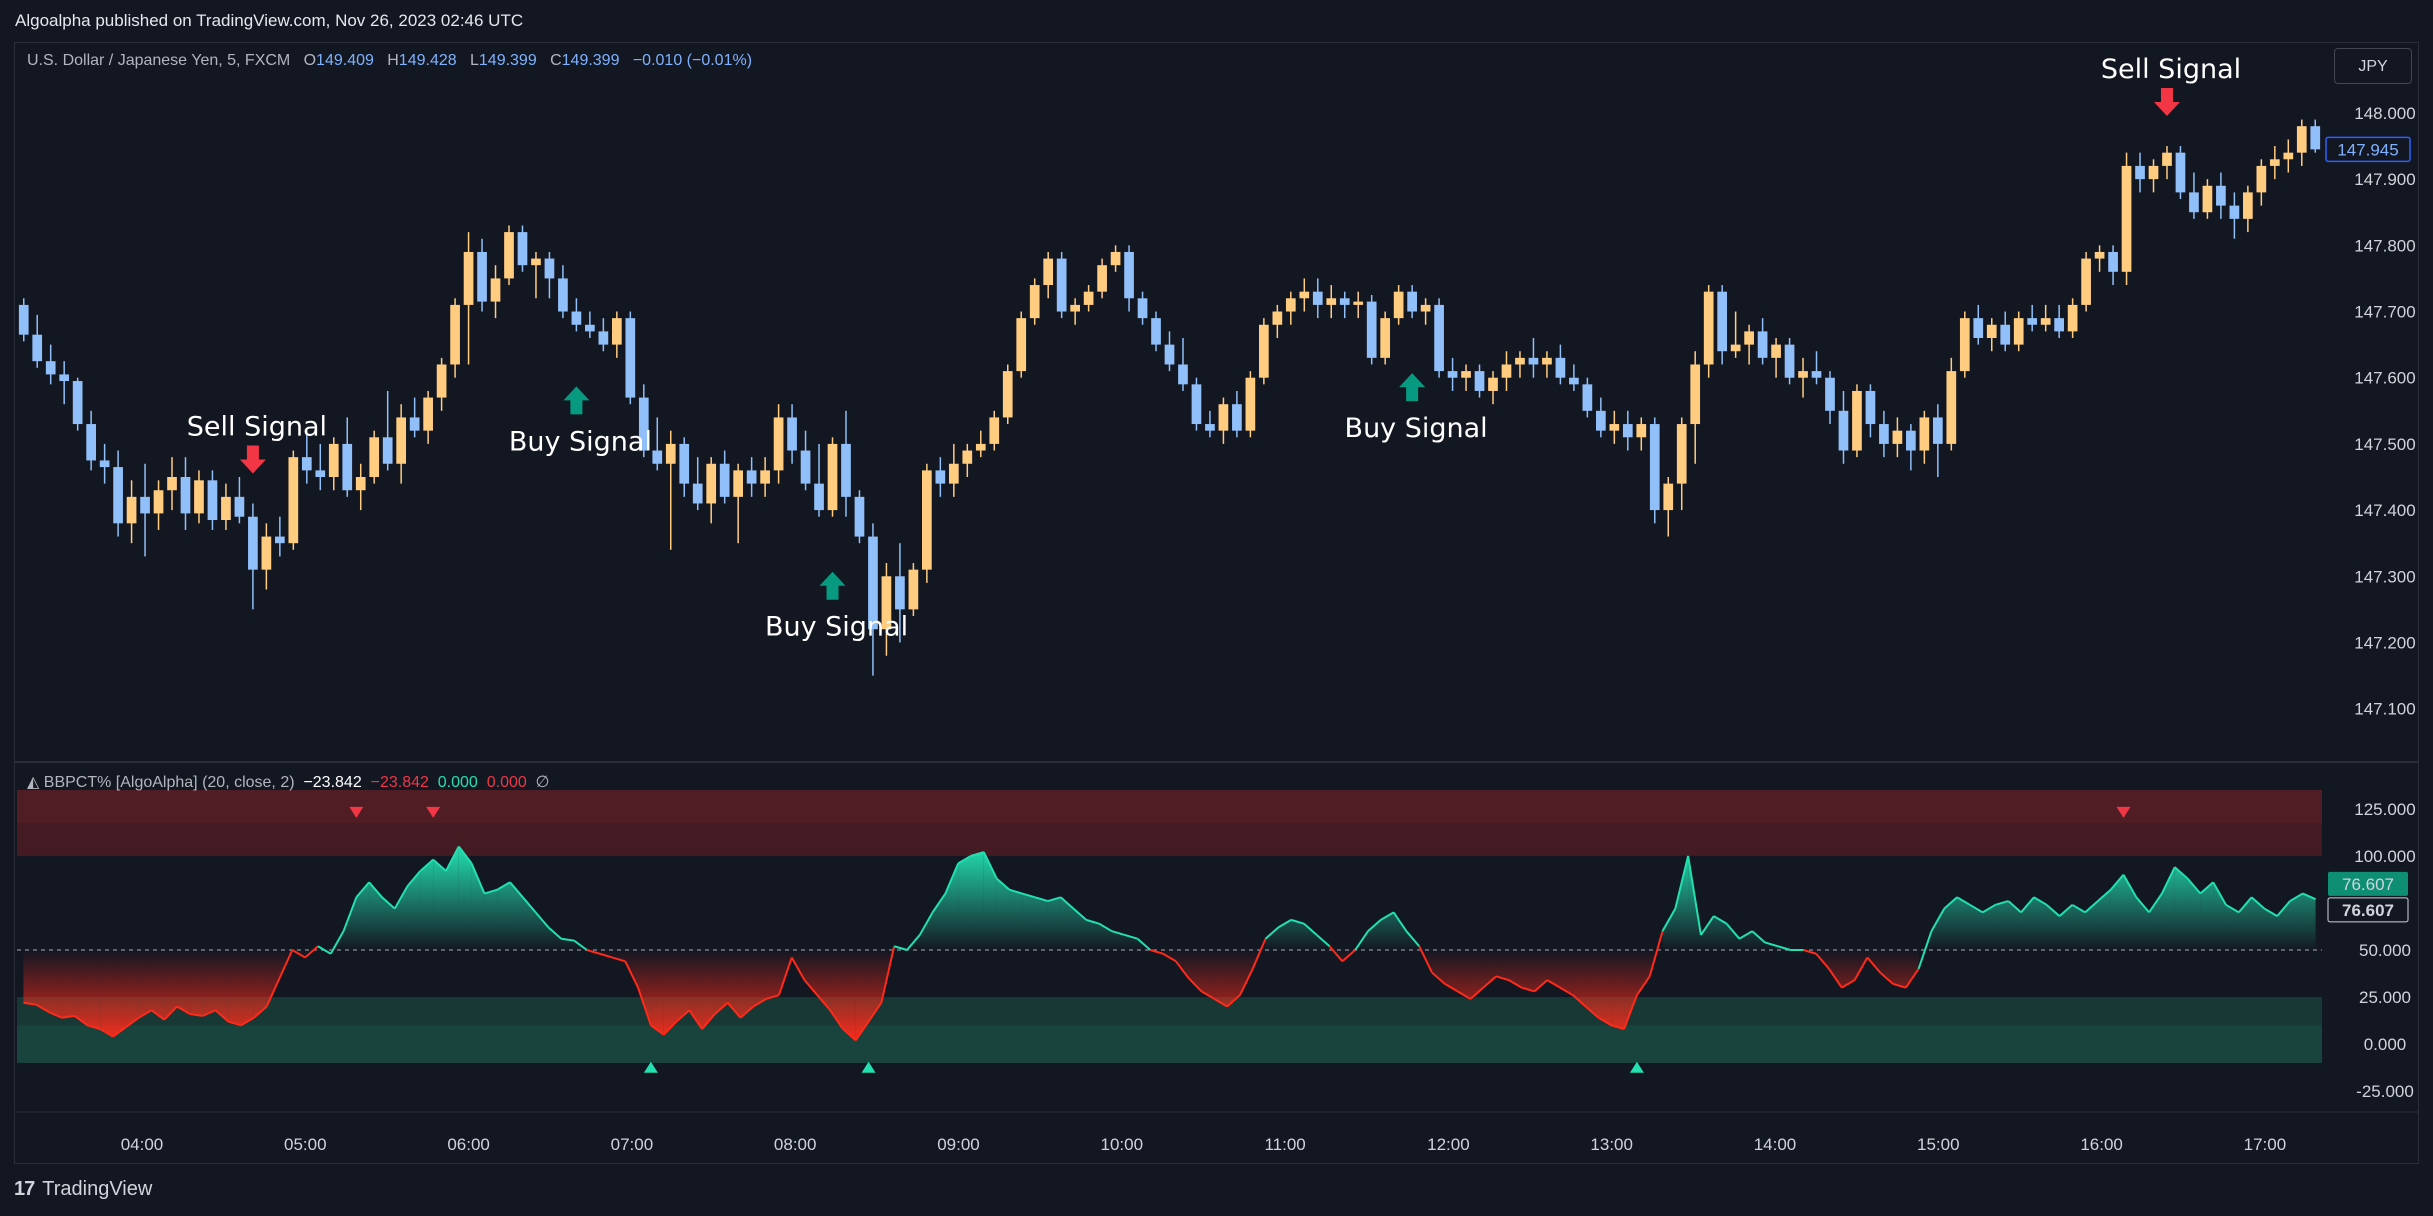  I want to click on tradingview-brand: 17 TradingView, so click(83, 1189).